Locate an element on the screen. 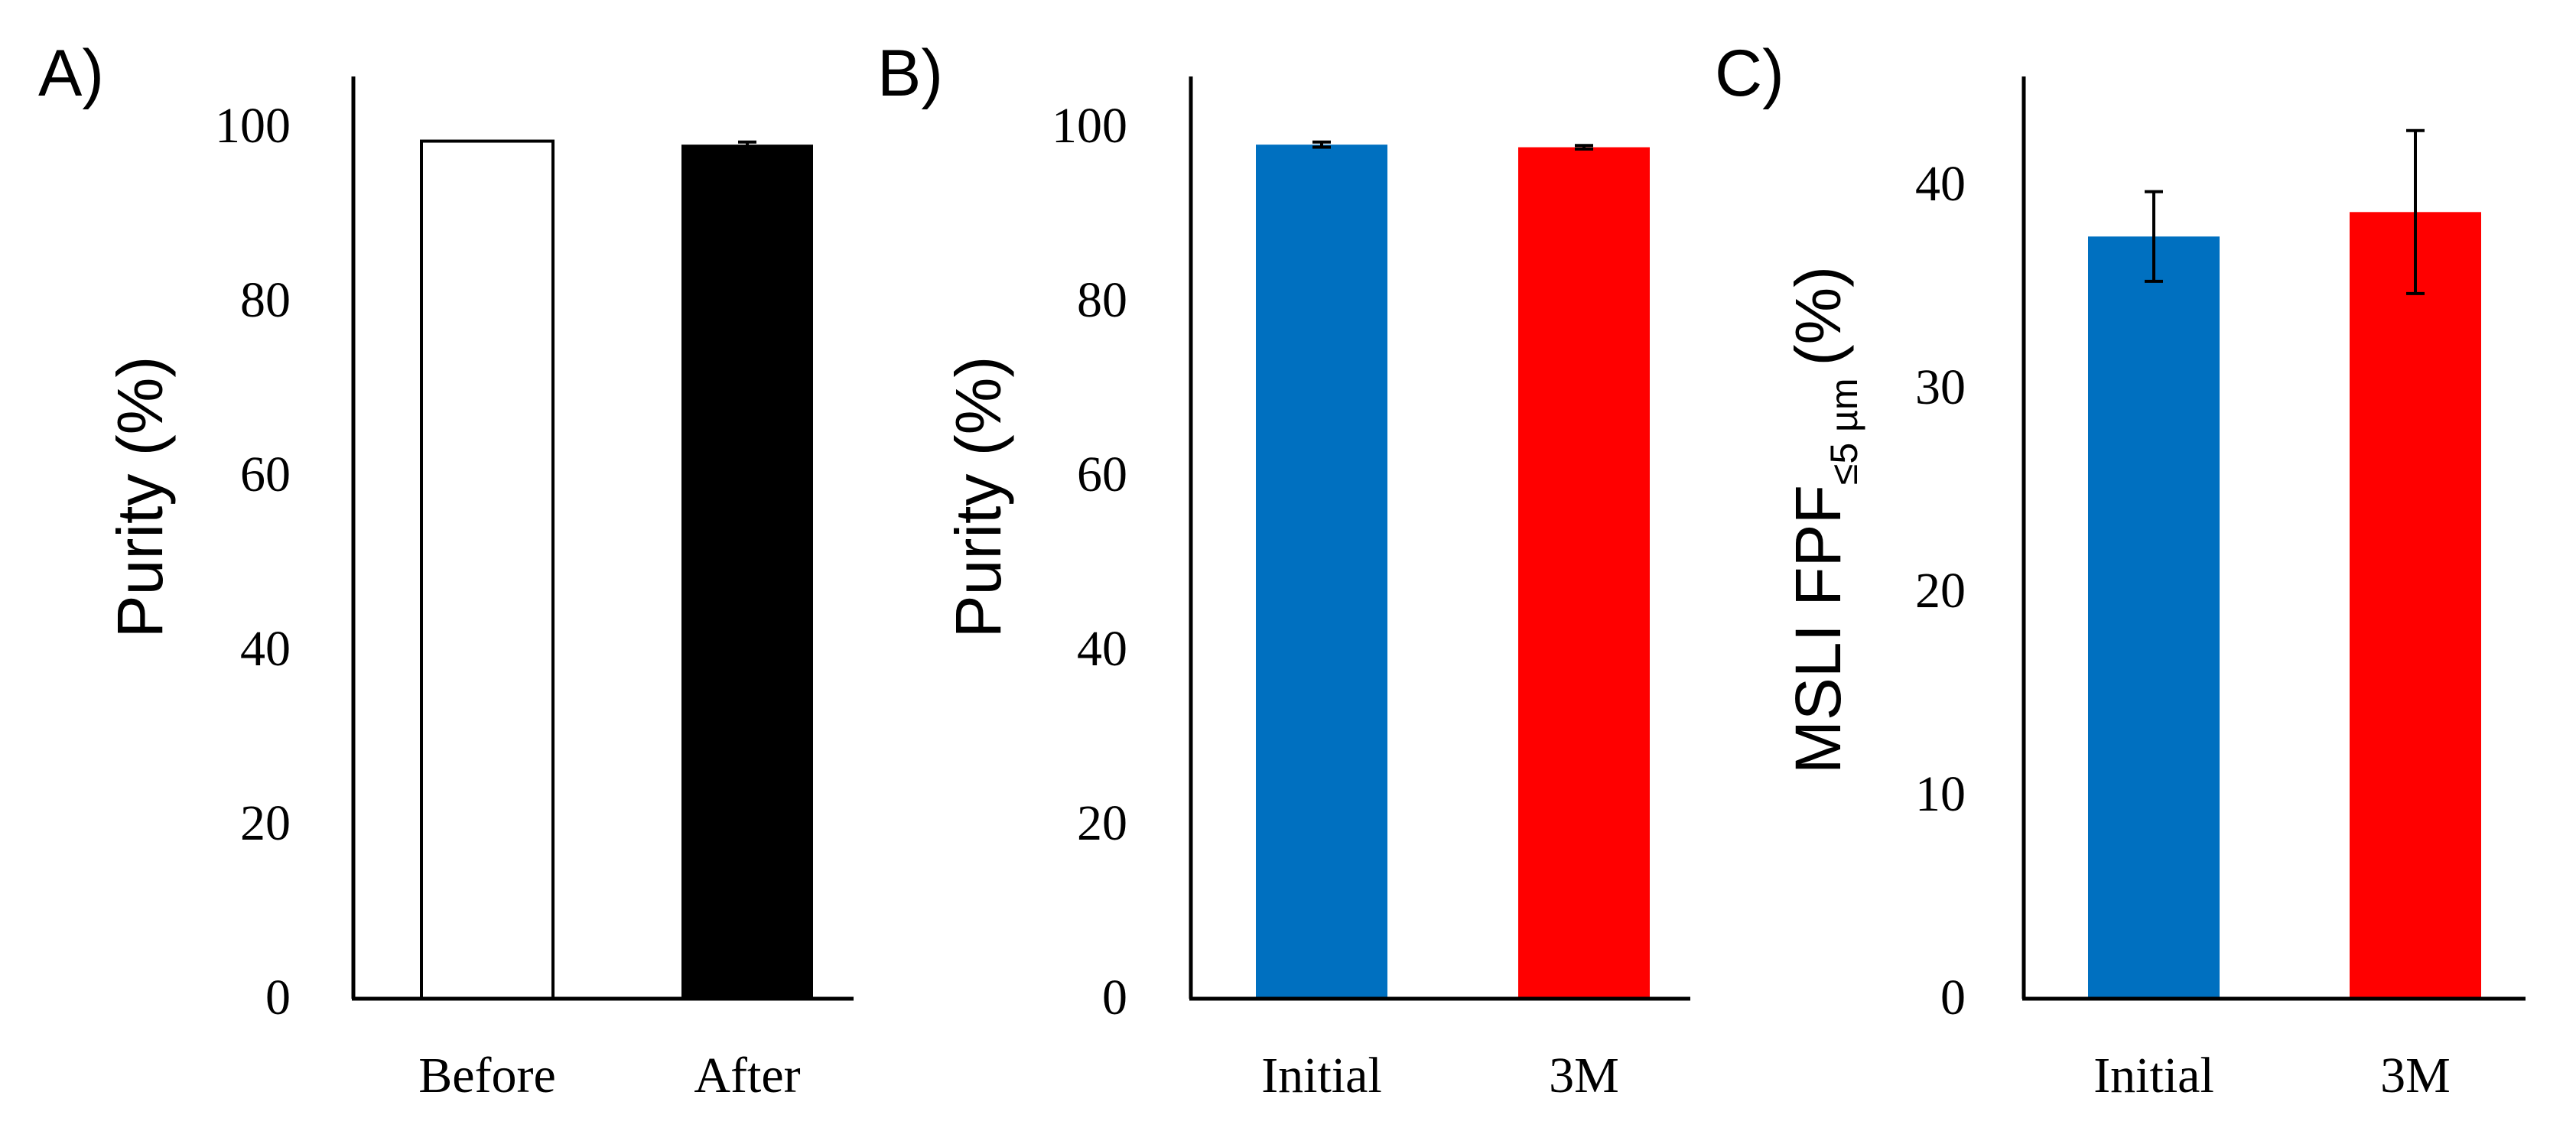 This screenshot has width=2576, height=1131. panel-a-yticks: 0 20 40 60 80 100 is located at coordinates (253, 561).